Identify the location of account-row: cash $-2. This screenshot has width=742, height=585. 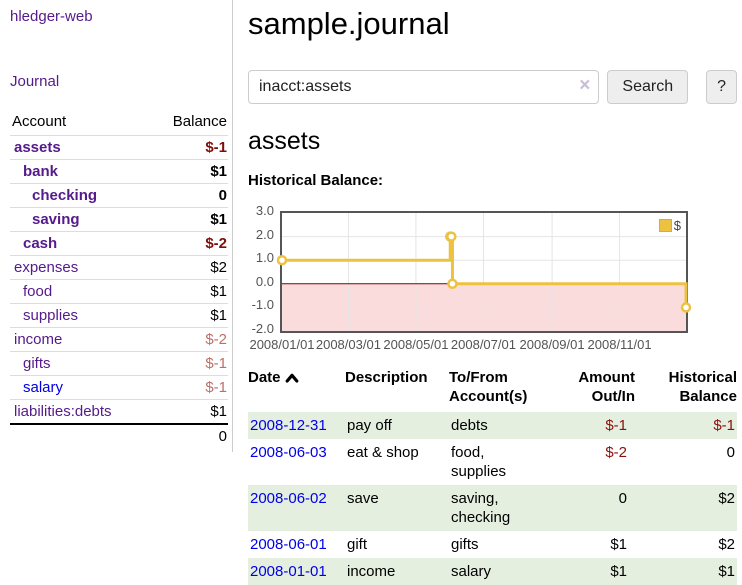
(119, 243).